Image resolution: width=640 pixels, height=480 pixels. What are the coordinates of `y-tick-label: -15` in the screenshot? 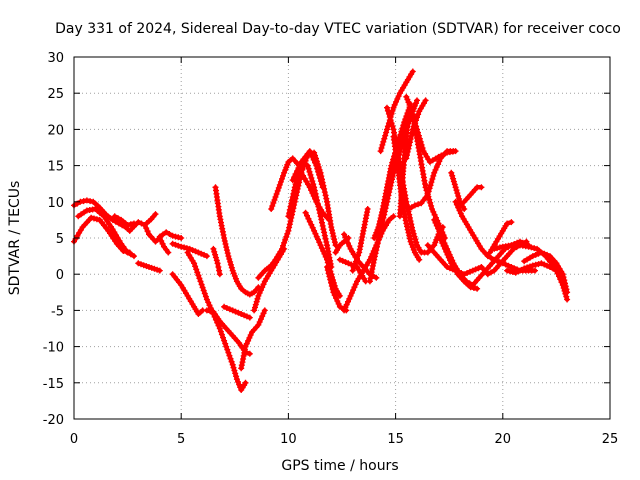 It's located at (53, 384).